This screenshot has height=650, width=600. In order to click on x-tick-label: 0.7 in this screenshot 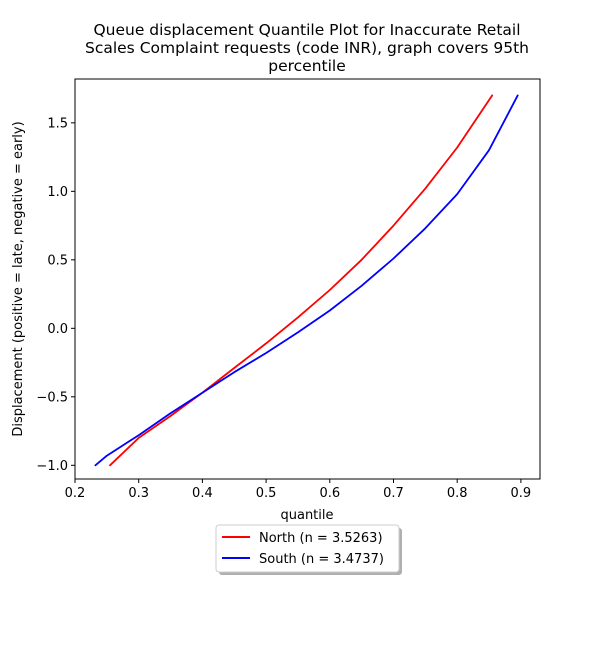, I will do `click(393, 493)`.